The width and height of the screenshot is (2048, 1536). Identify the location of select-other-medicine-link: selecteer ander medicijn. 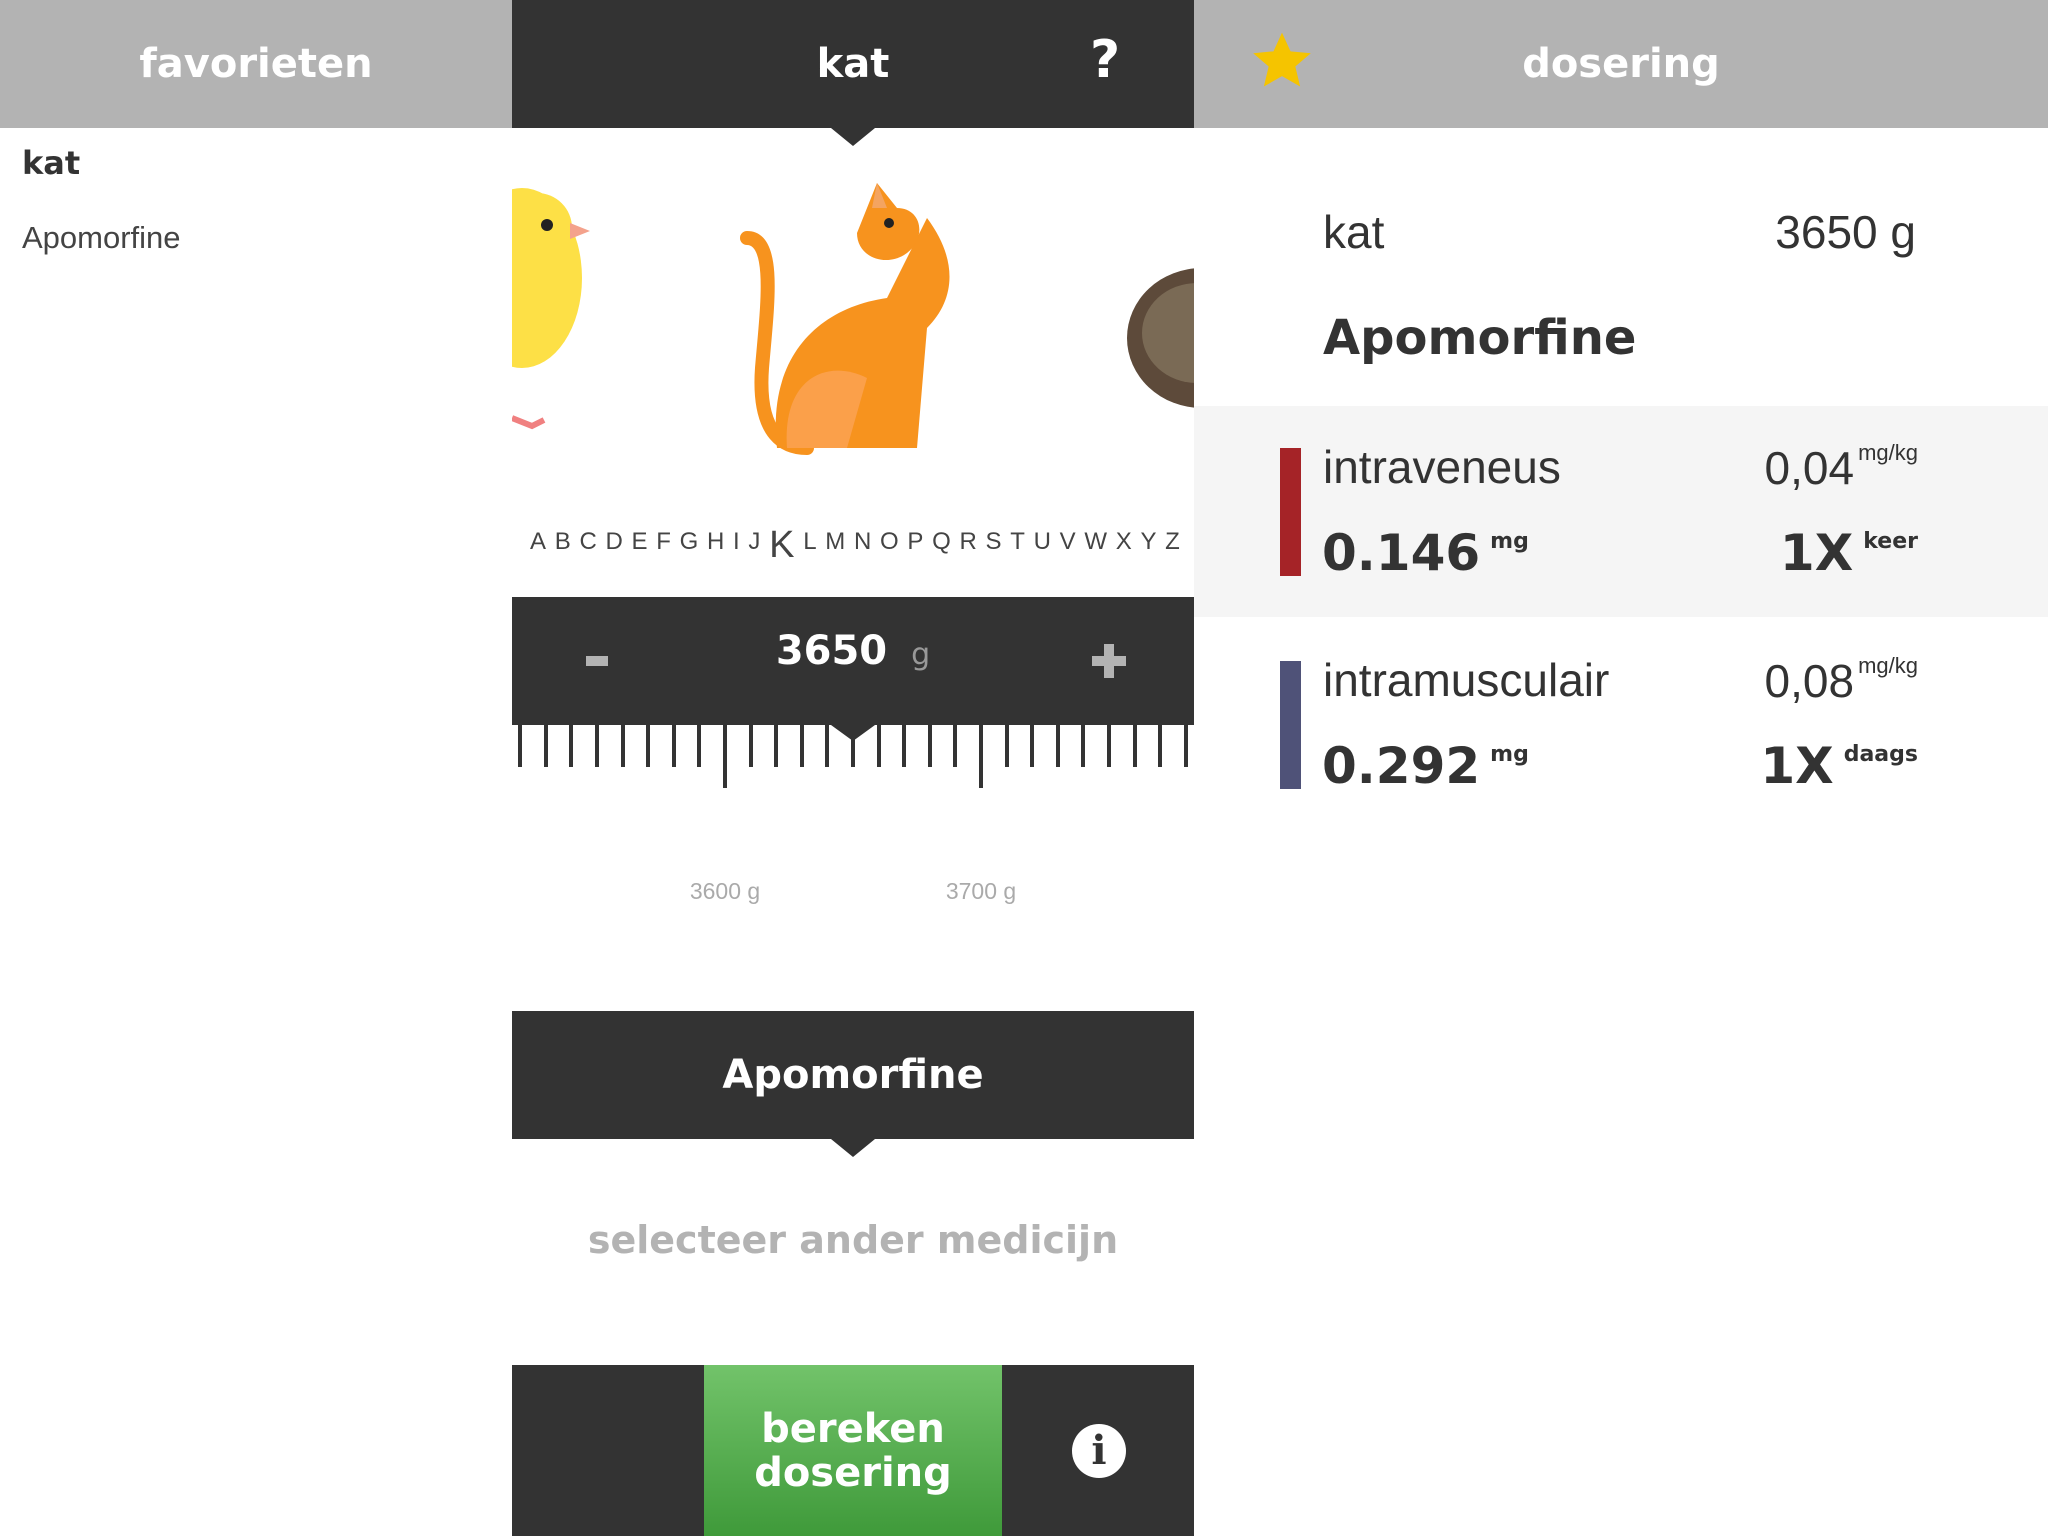
(853, 1240).